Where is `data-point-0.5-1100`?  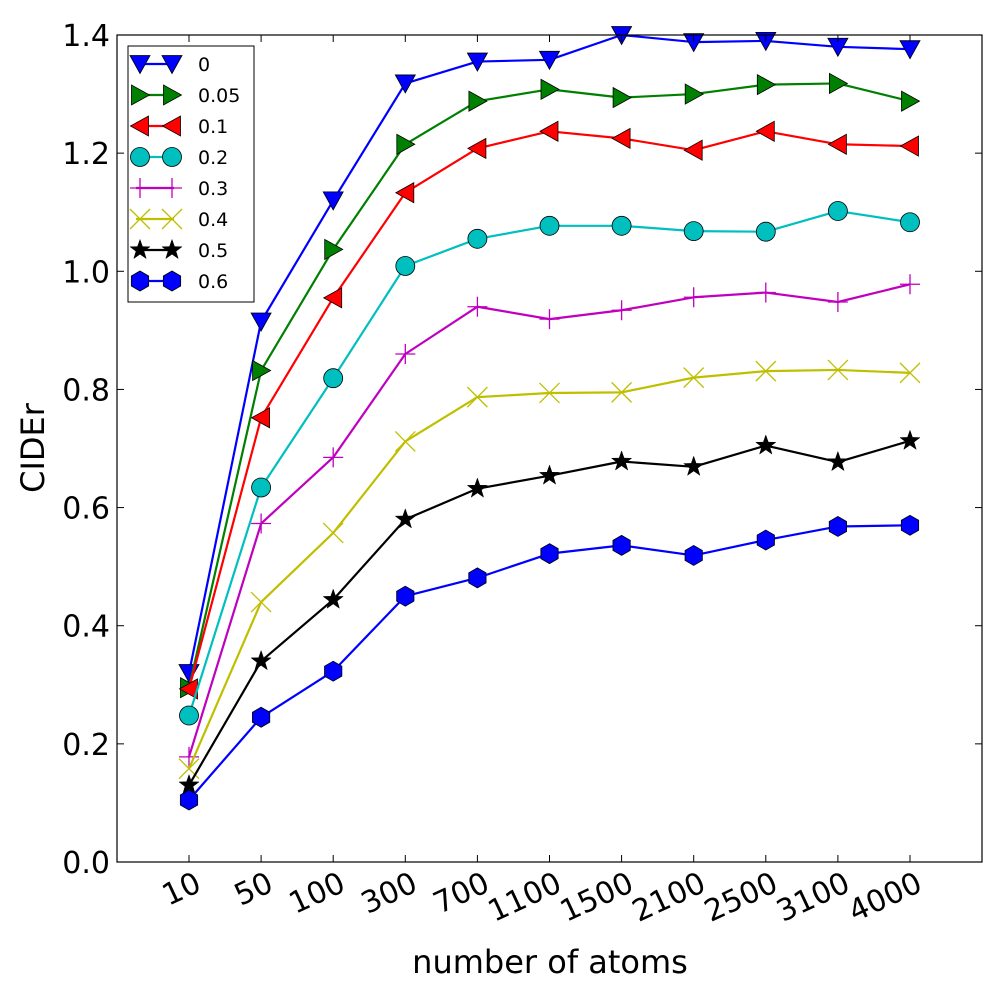
data-point-0.5-1100 is located at coordinates (549, 474).